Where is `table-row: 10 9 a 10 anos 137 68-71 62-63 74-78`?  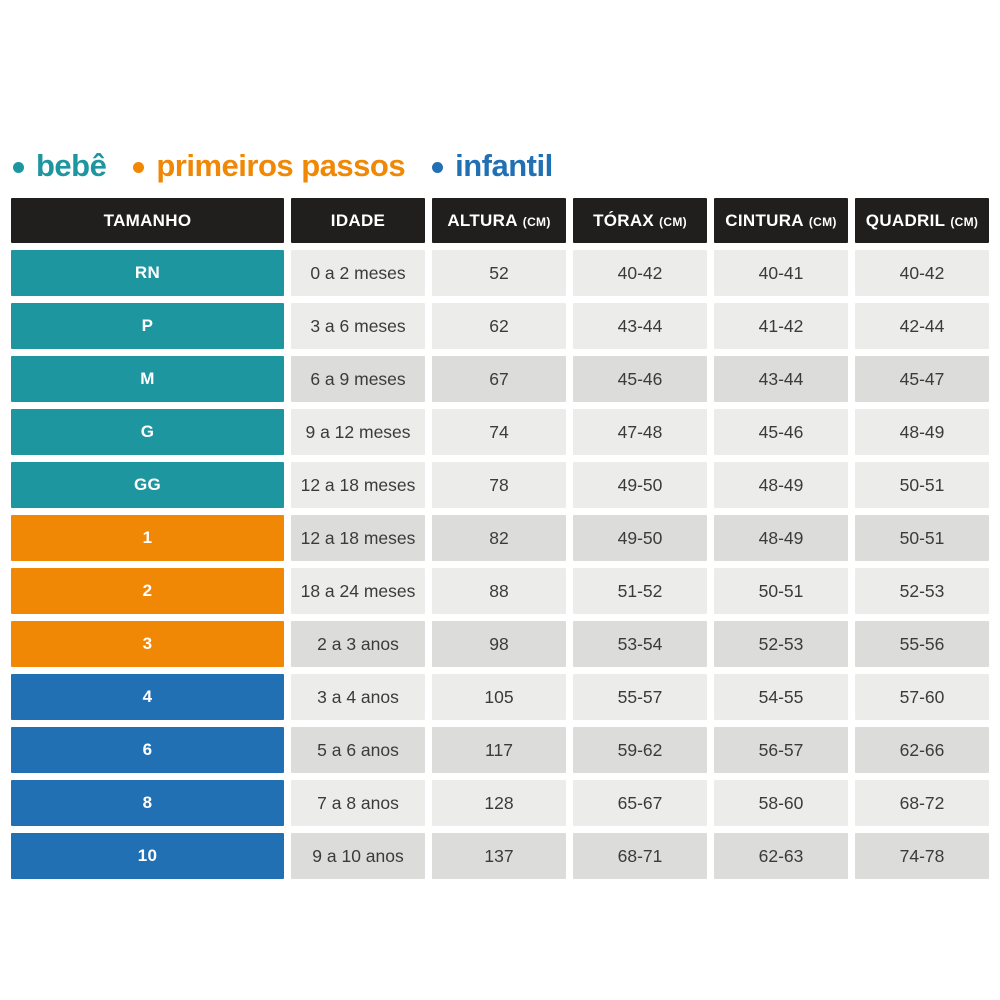
table-row: 10 9 a 10 anos 137 68-71 62-63 74-78 is located at coordinates (500, 856).